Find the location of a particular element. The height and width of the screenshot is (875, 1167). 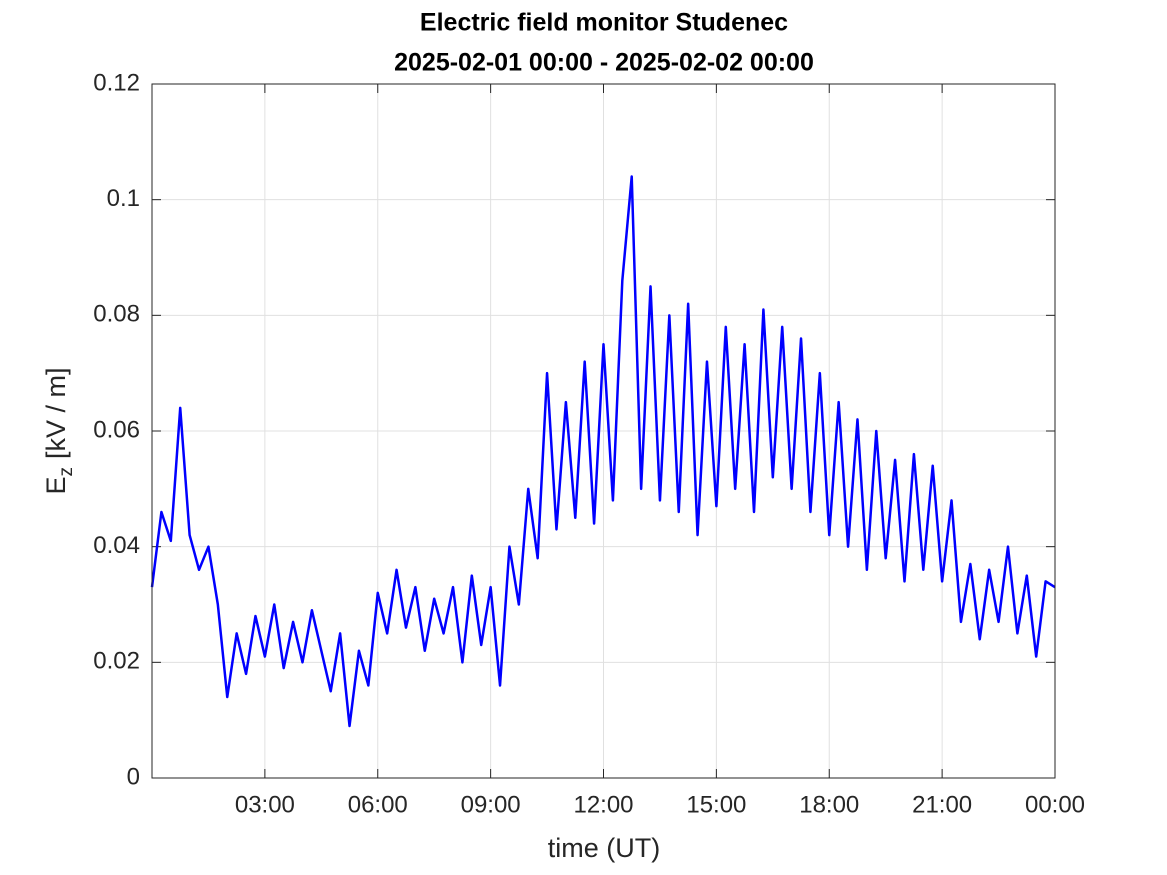

y-tick-label: 0.04 is located at coordinates (116, 545).